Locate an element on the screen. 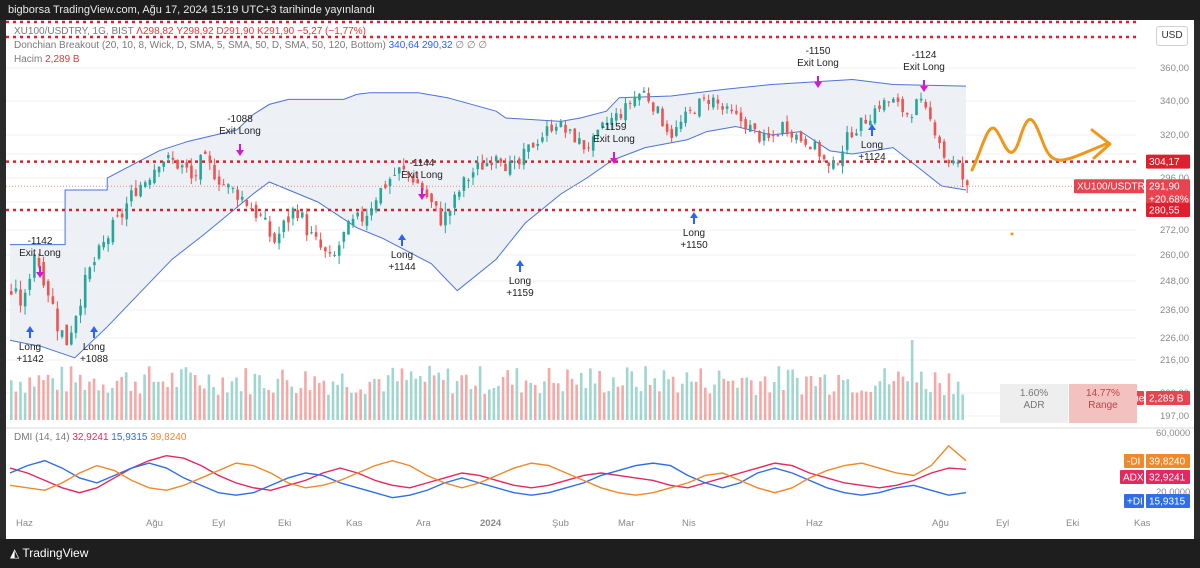 The image size is (1200, 568). time-tick-label: Mar is located at coordinates (626, 523).